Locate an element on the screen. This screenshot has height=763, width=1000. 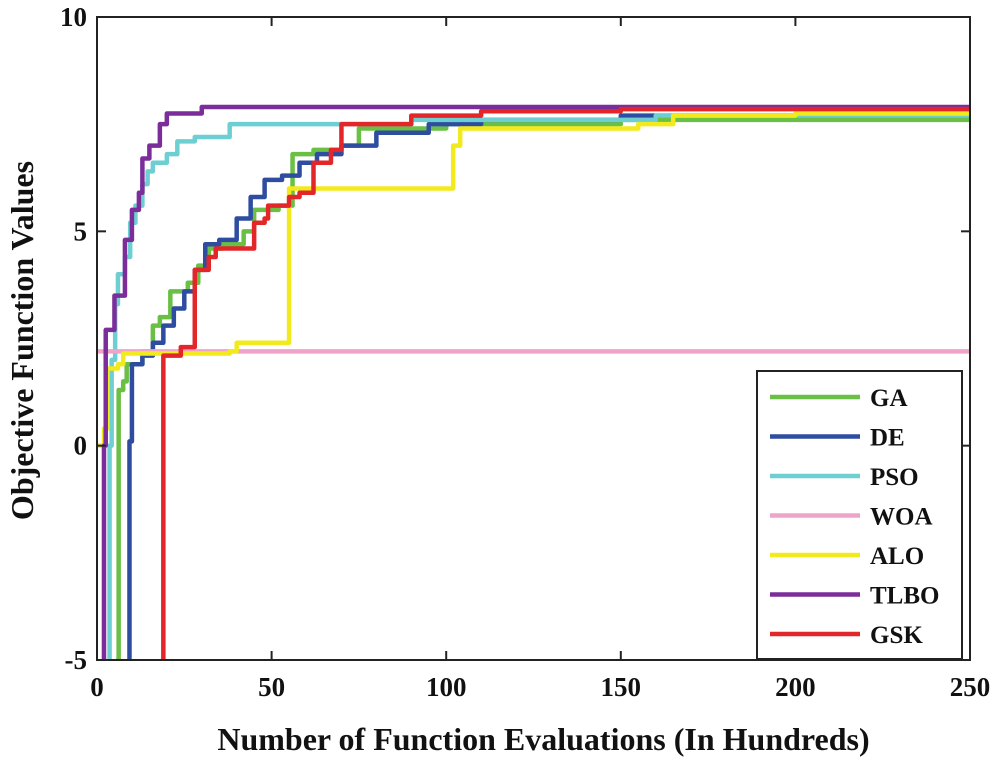
x-tick-label: 200 is located at coordinates (795, 687).